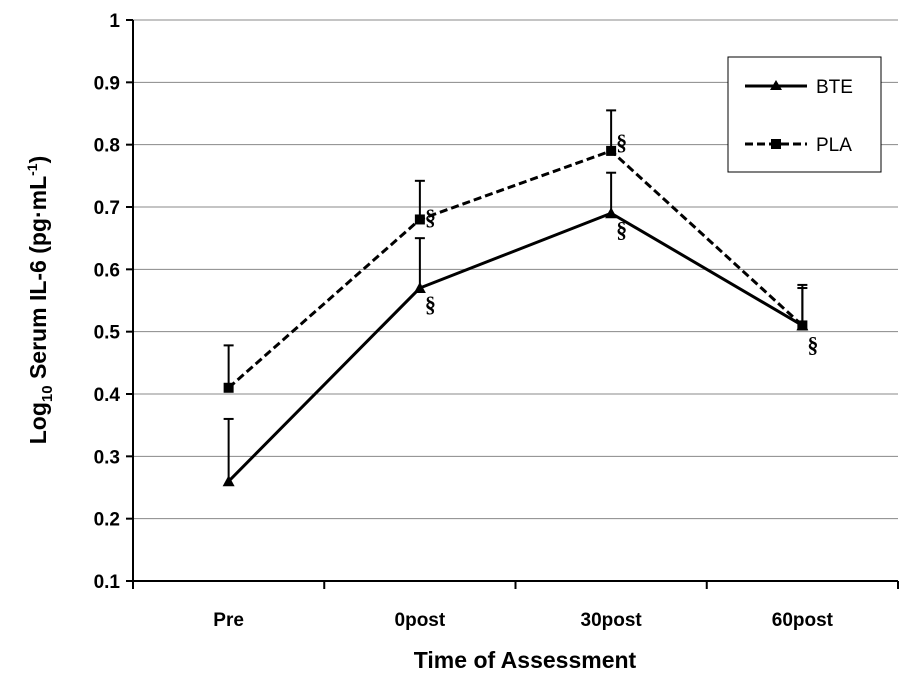 The width and height of the screenshot is (906, 679). What do you see at coordinates (834, 145) in the screenshot?
I see `legend-label-pla: PLA` at bounding box center [834, 145].